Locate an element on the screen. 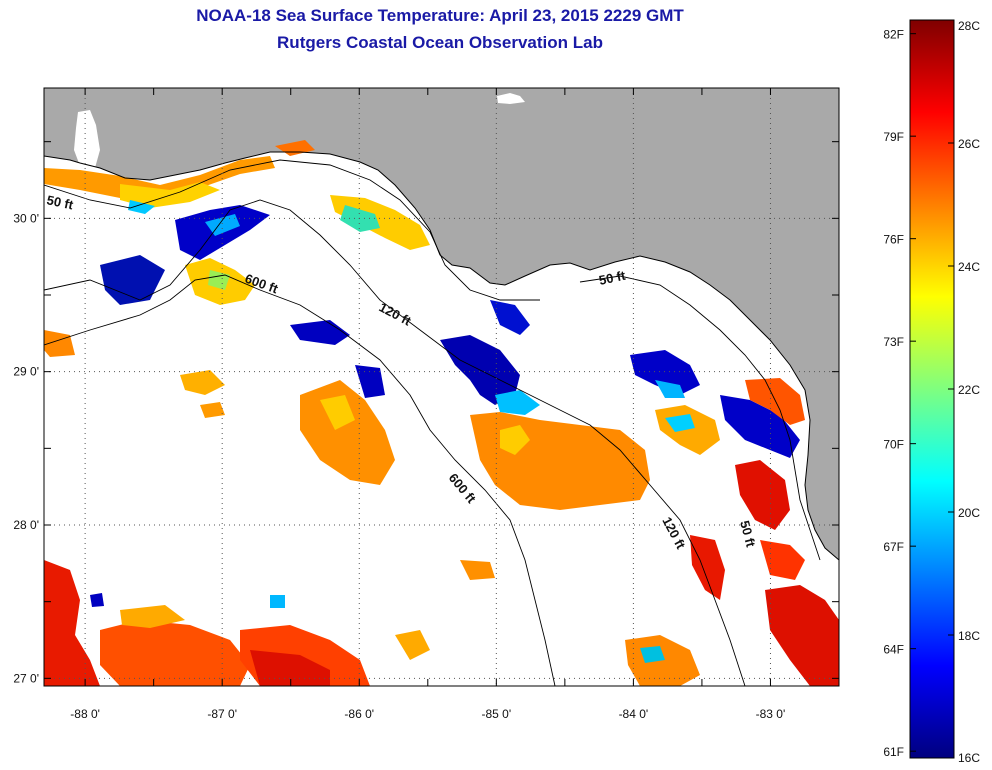  fahrenheit-tick-label: 61F is located at coordinates (893, 752).